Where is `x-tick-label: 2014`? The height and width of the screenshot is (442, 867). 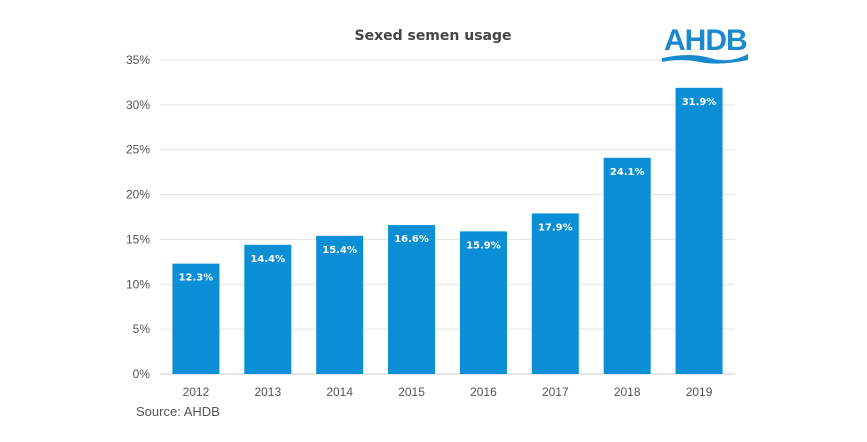 x-tick-label: 2014 is located at coordinates (339, 392).